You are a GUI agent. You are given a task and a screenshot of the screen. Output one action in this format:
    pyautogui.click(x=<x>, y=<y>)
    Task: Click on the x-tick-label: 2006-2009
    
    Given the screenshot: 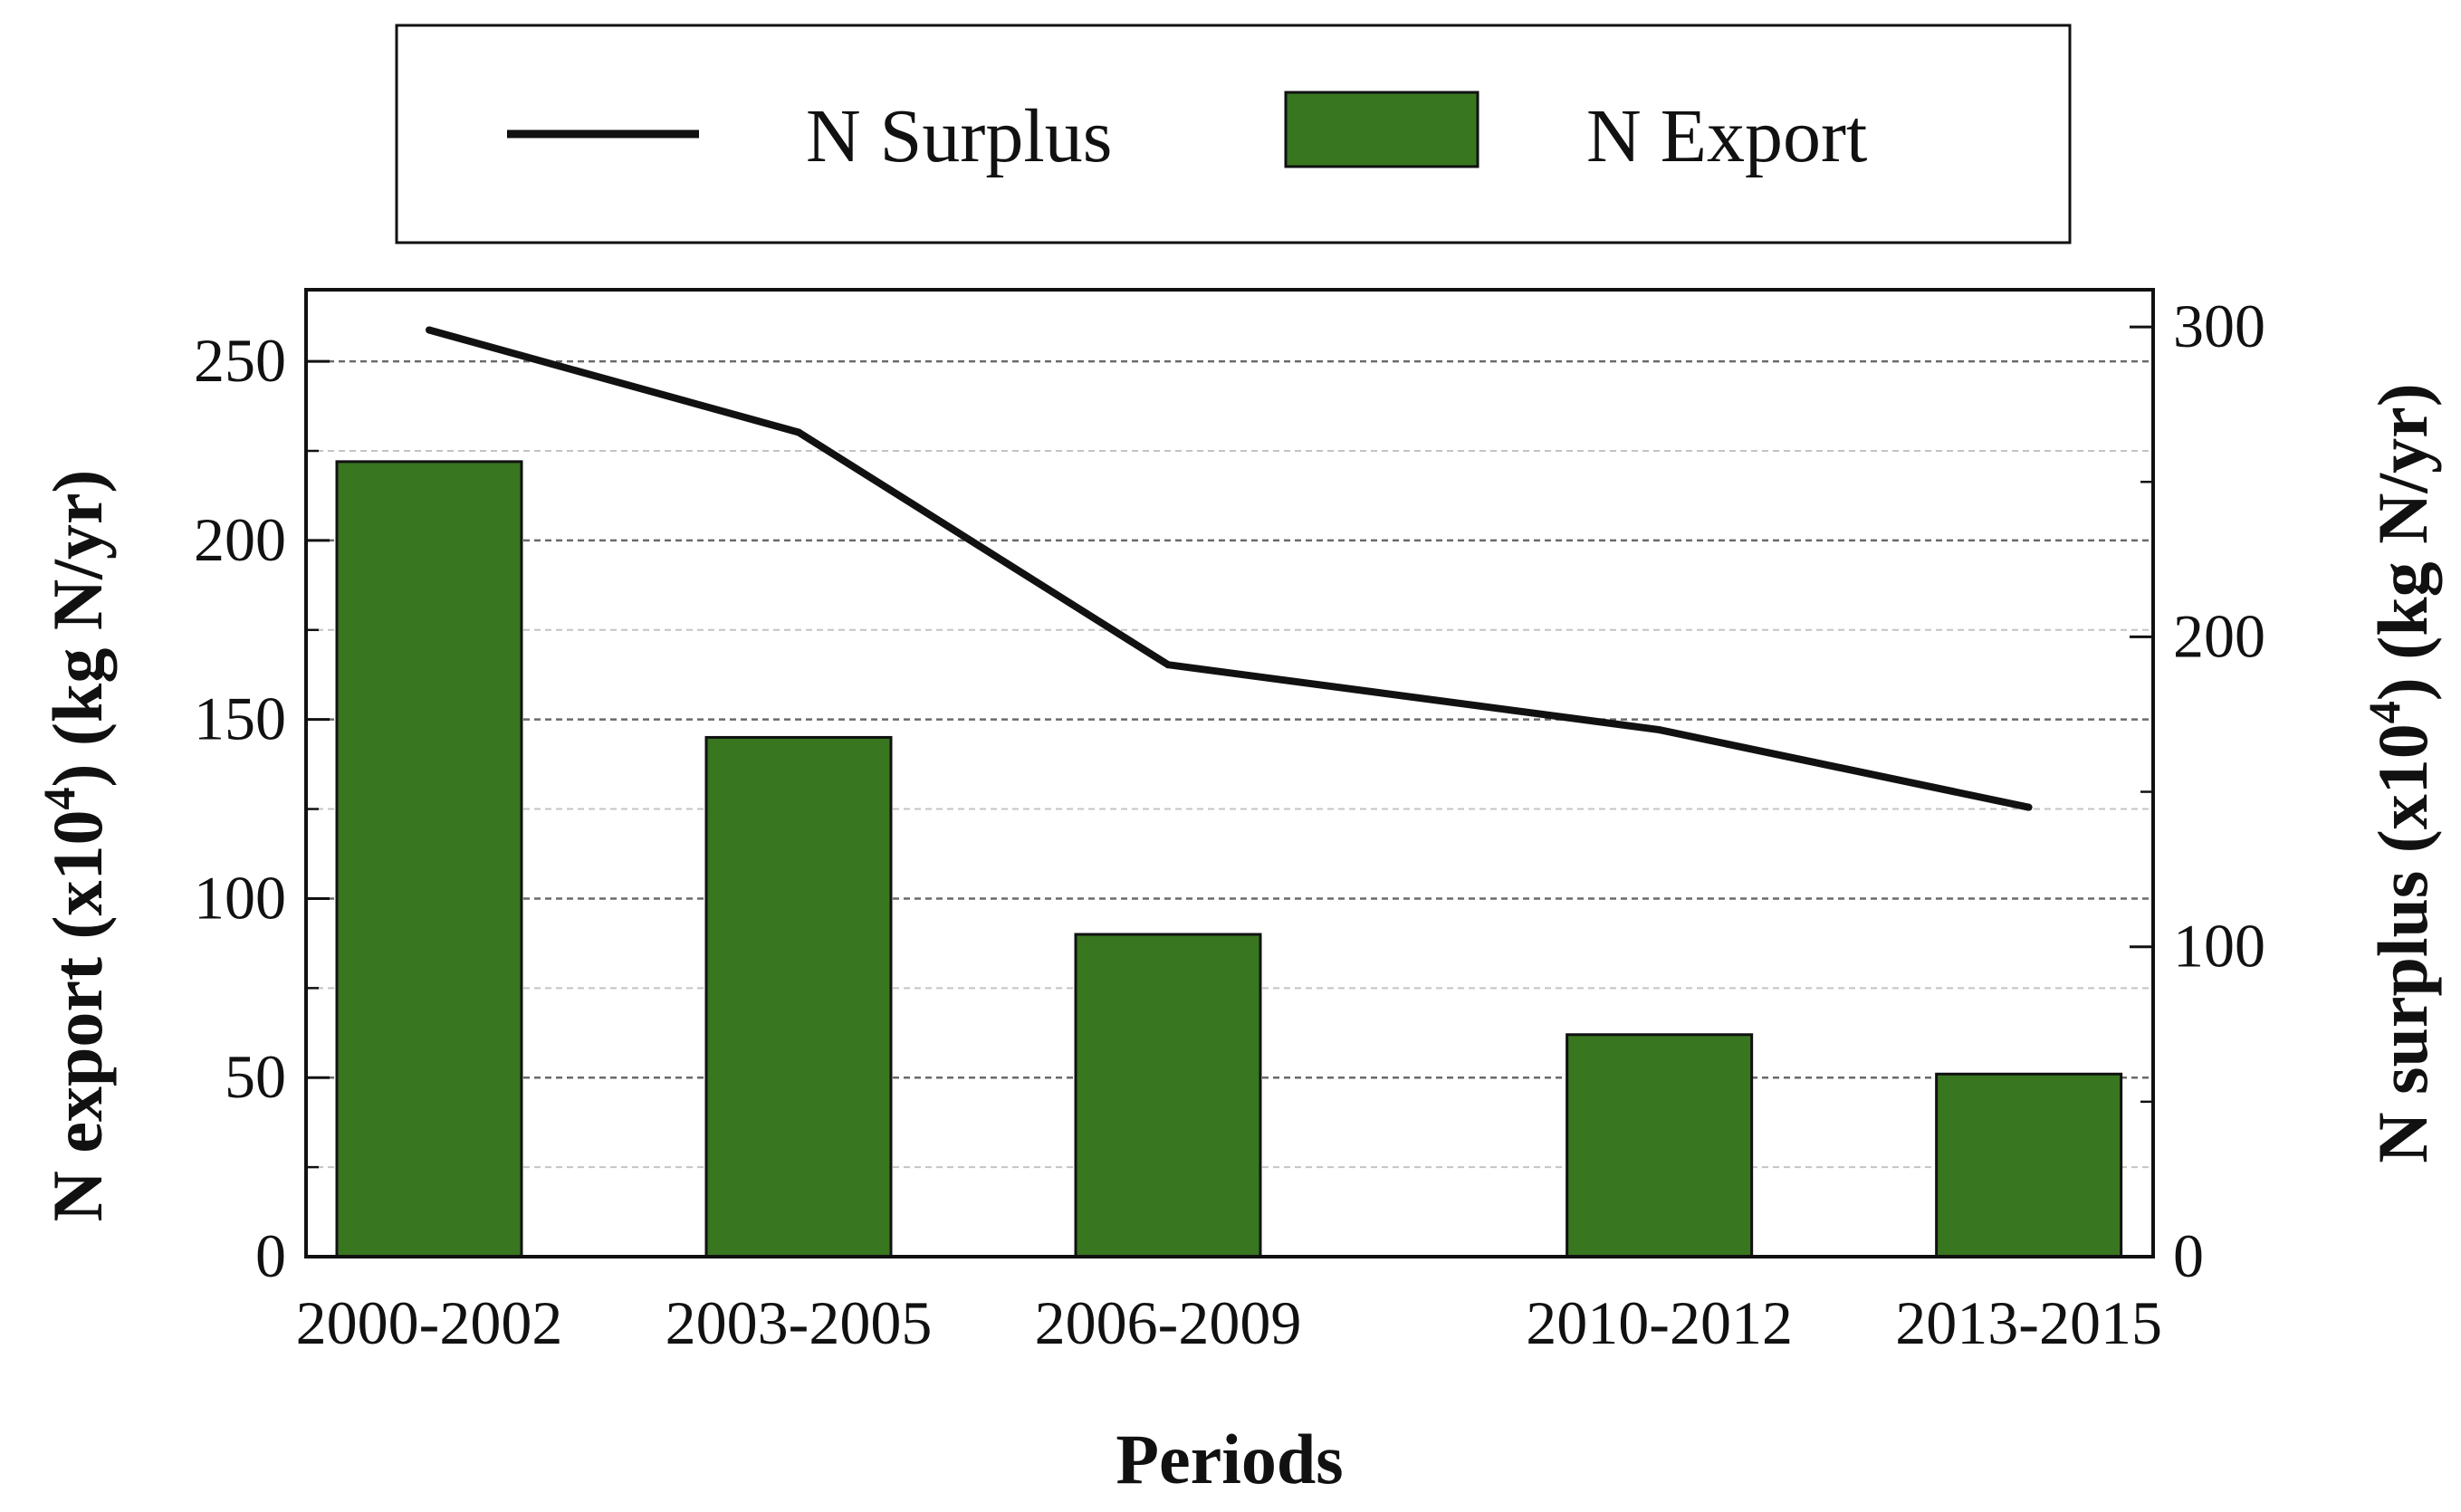 What is the action you would take?
    pyautogui.click(x=1169, y=1322)
    